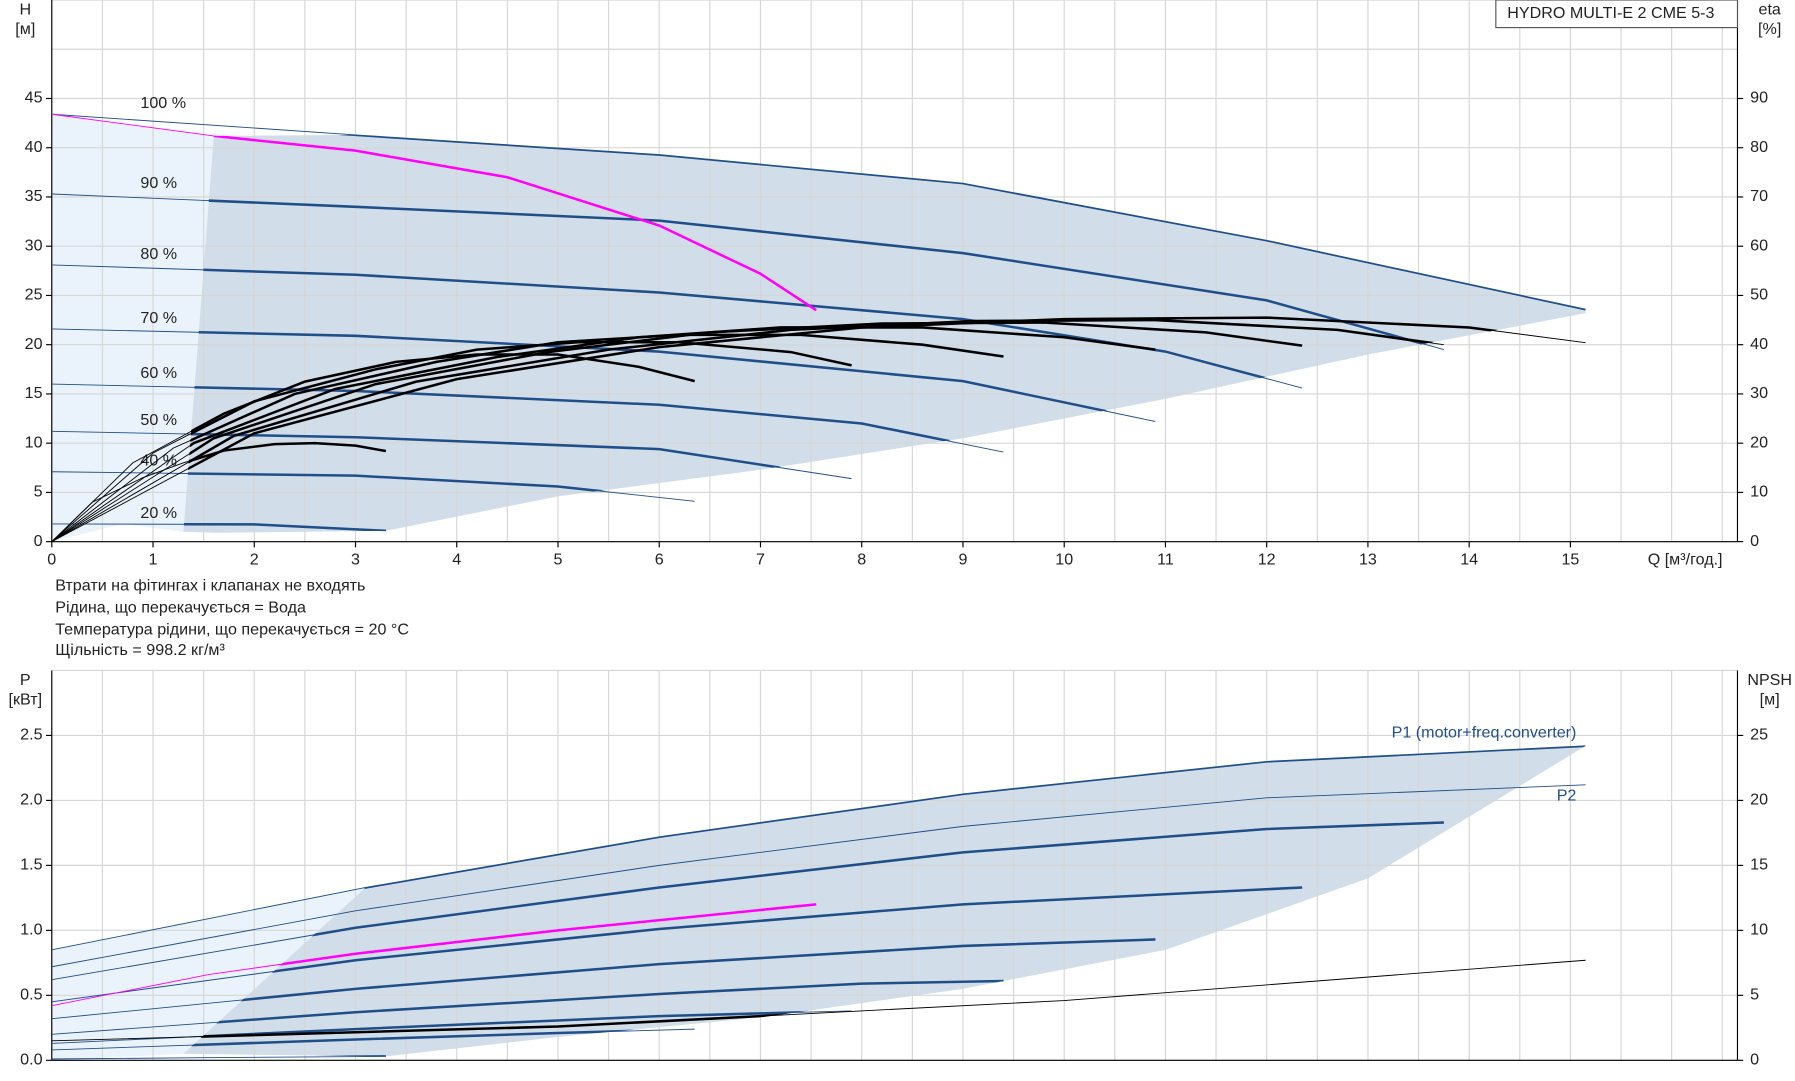  What do you see at coordinates (31, 995) in the screenshot?
I see `y-tick-label: 0.5` at bounding box center [31, 995].